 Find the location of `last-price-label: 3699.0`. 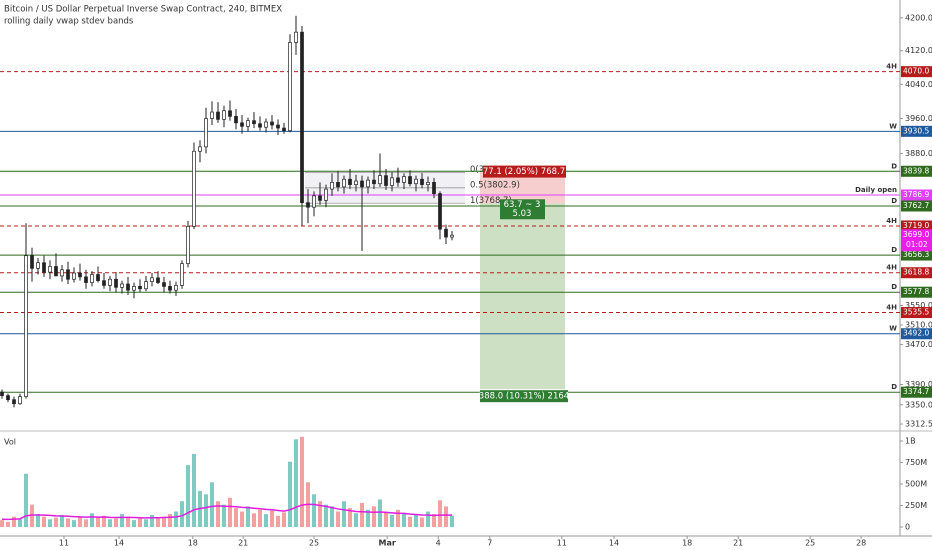

last-price-label: 3699.0 is located at coordinates (916, 234).